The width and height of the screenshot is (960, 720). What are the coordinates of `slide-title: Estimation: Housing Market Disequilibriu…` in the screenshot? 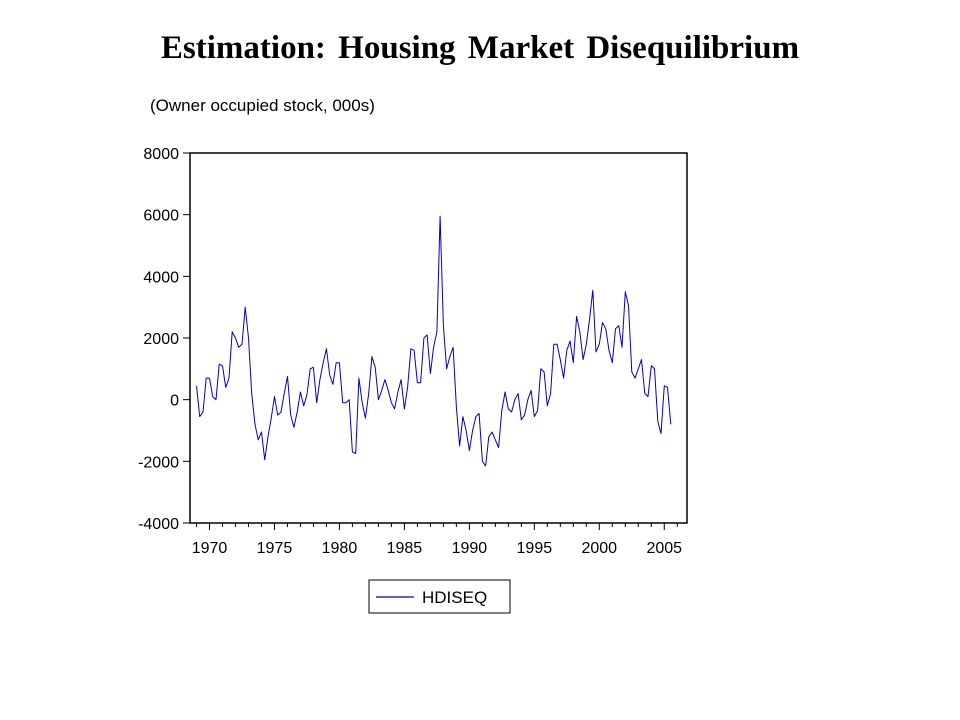 It's located at (480, 48).